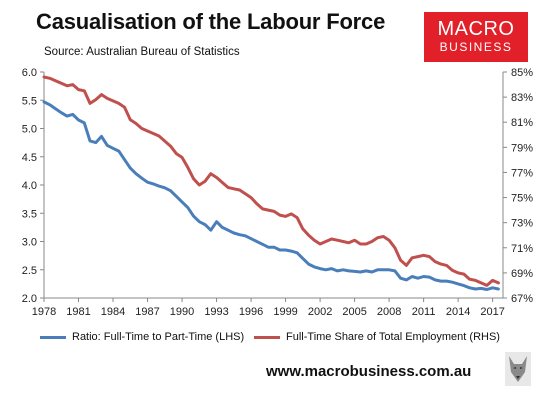 This screenshot has height=400, width=547. Describe the element at coordinates (29, 73) in the screenshot. I see `left-tick-label: 6.0` at that location.